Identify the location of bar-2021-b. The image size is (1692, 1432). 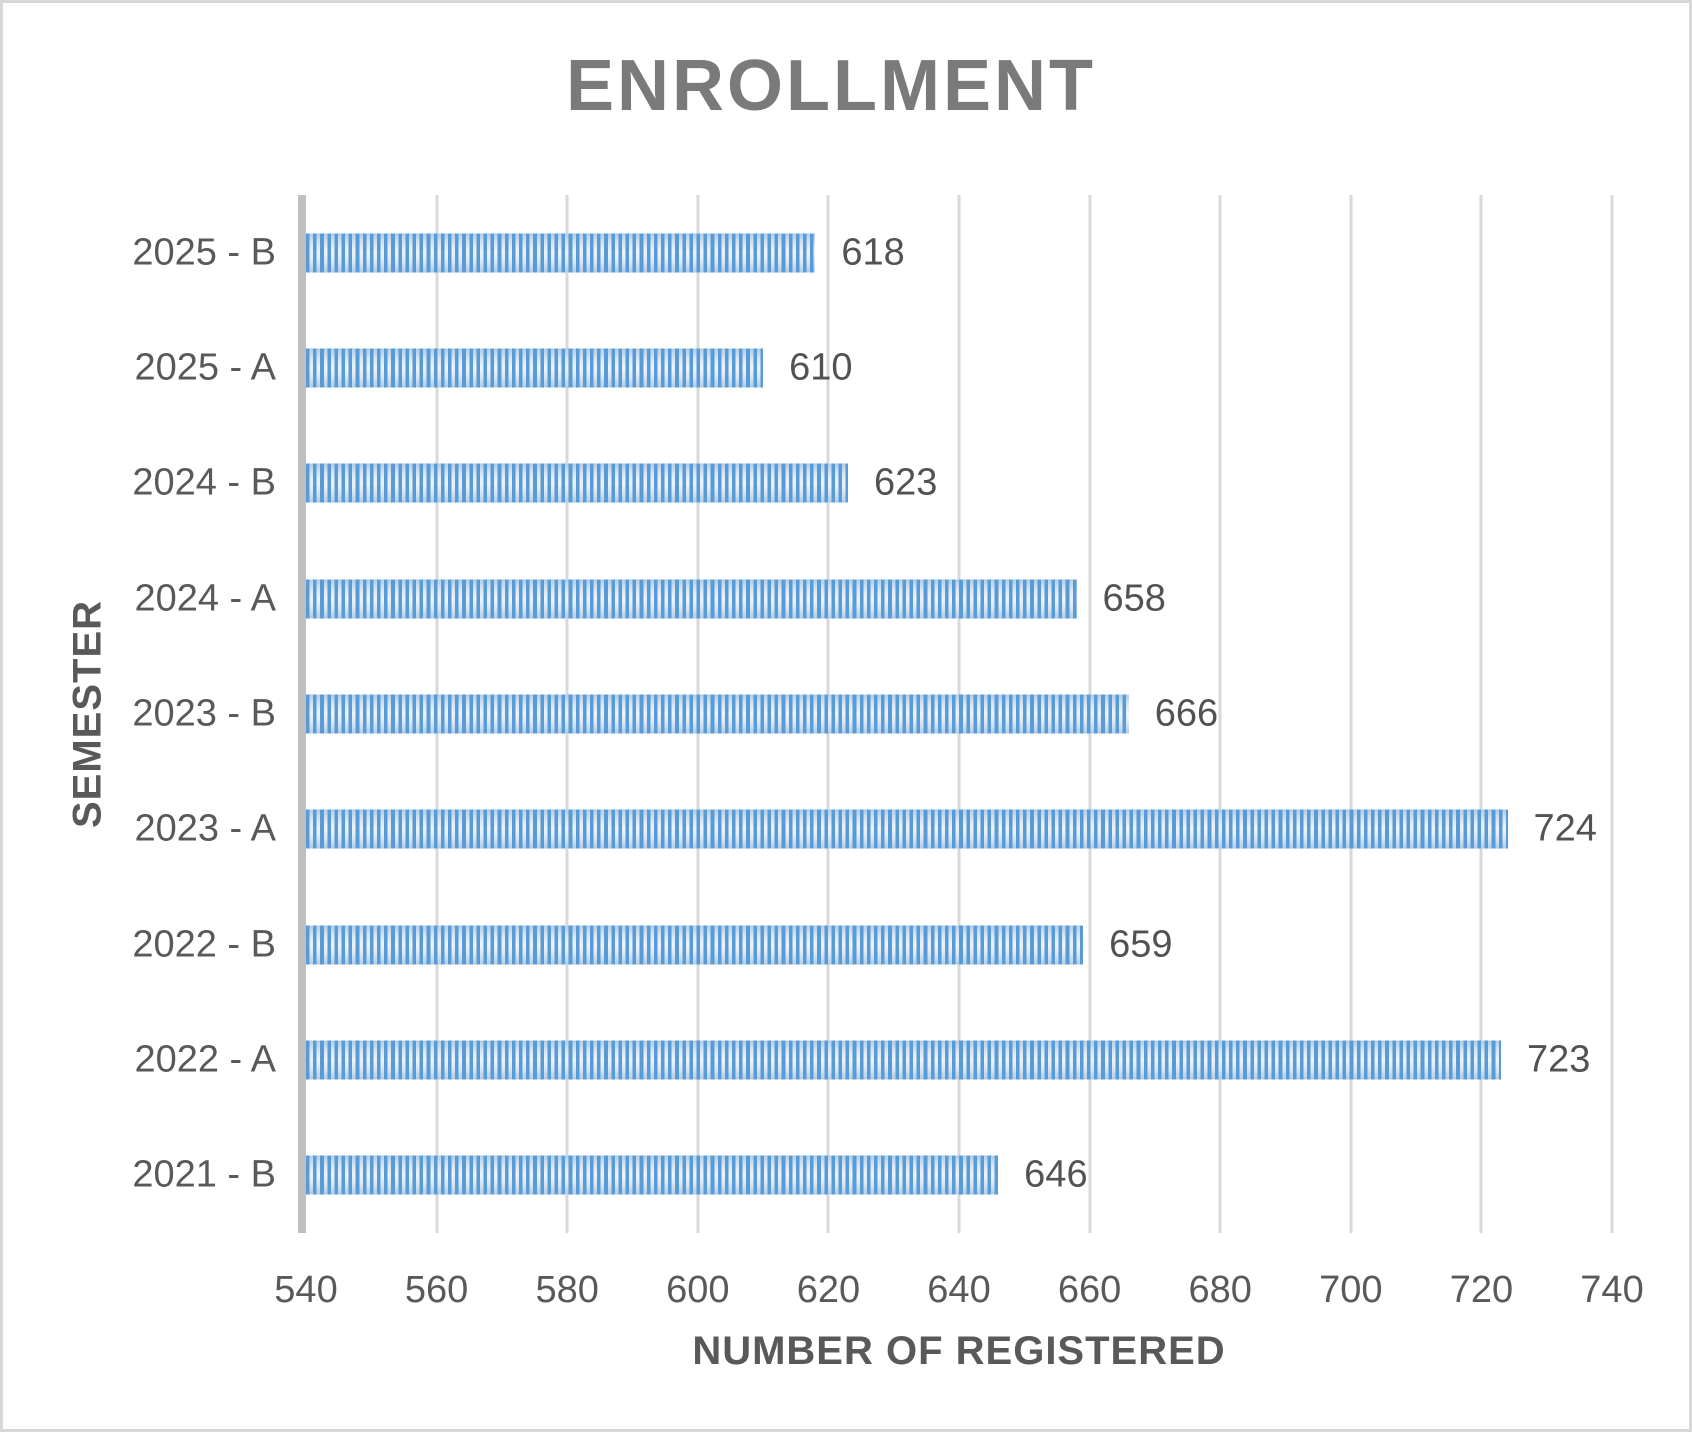
(652, 1175).